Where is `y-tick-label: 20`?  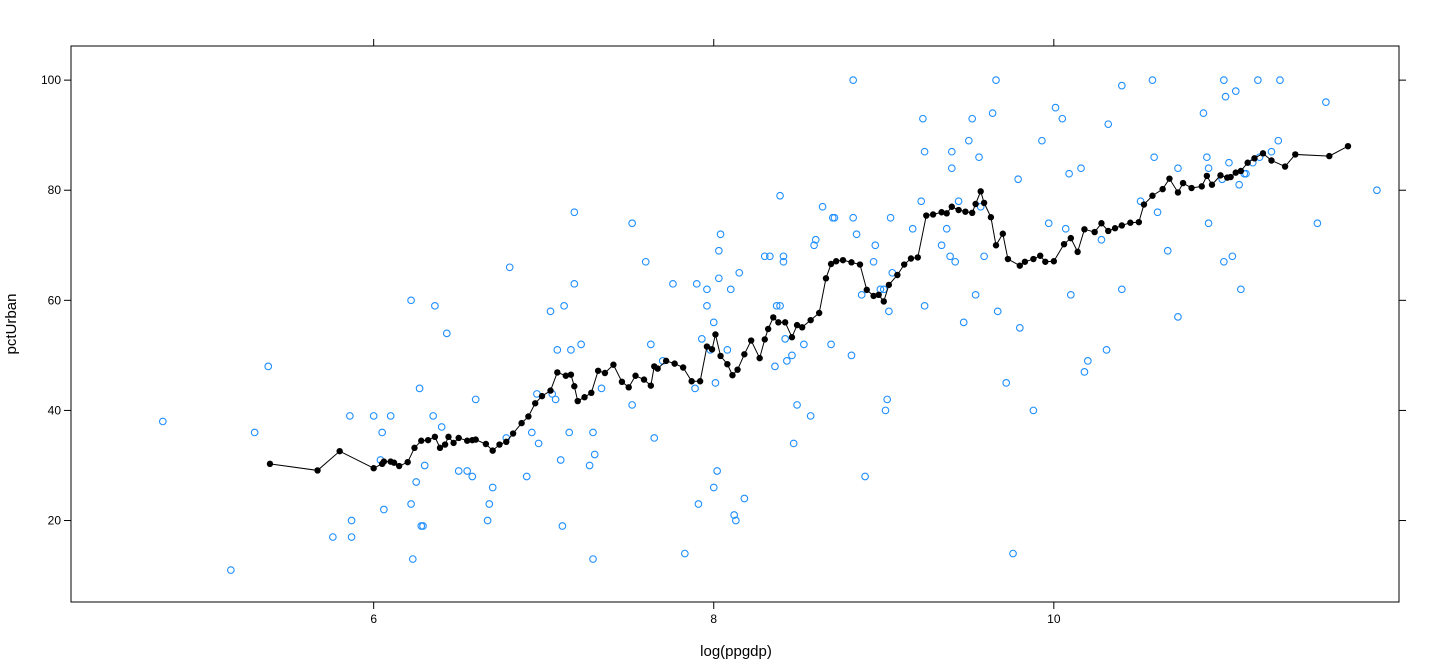
y-tick-label: 20 is located at coordinates (55, 521).